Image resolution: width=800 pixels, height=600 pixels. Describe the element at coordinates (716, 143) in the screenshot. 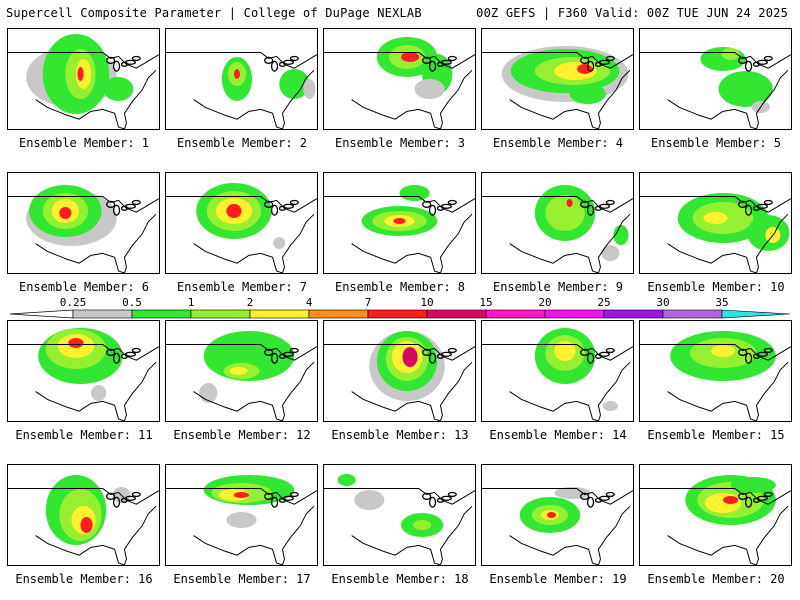

I see `member-label-5: Ensemble Member: 5` at that location.